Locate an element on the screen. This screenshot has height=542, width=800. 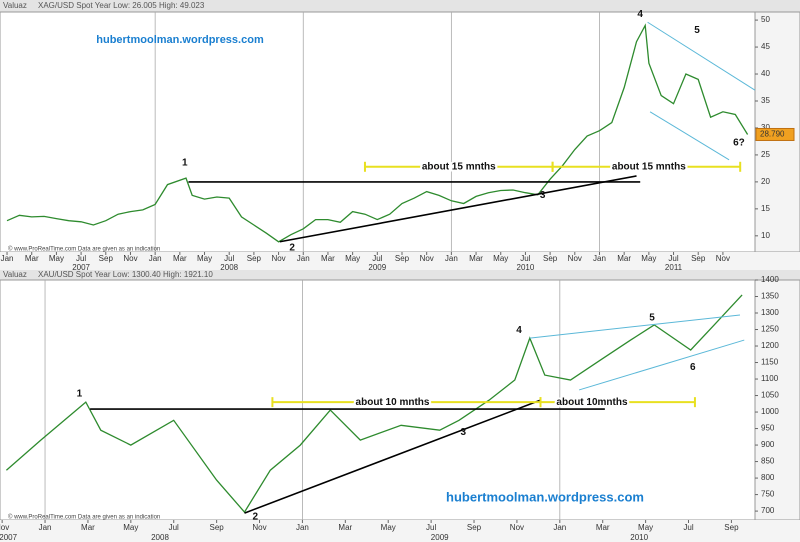
y-tick-label: 750 is located at coordinates (768, 494).